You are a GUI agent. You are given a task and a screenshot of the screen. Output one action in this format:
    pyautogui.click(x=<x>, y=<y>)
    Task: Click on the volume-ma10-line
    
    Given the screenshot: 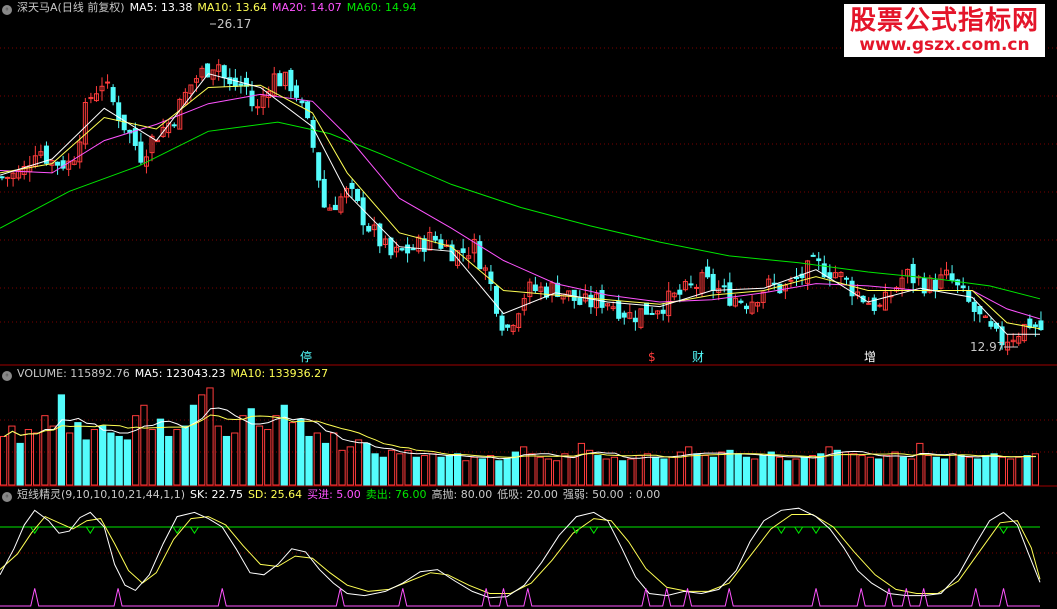 What is the action you would take?
    pyautogui.click(x=519, y=436)
    